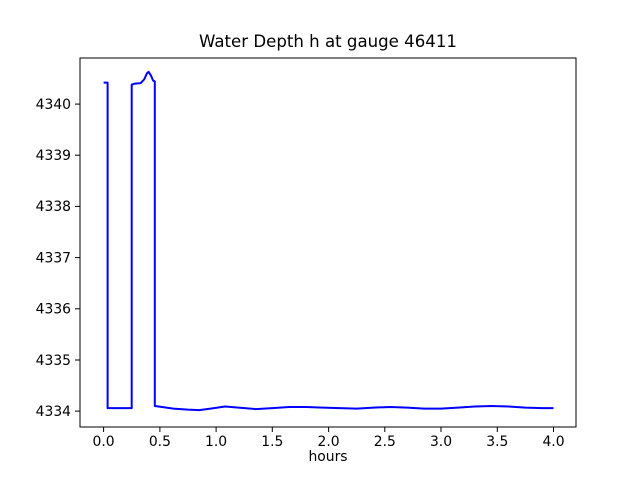 The width and height of the screenshot is (640, 480). Describe the element at coordinates (53, 156) in the screenshot. I see `y-tick-label: 4339` at that location.